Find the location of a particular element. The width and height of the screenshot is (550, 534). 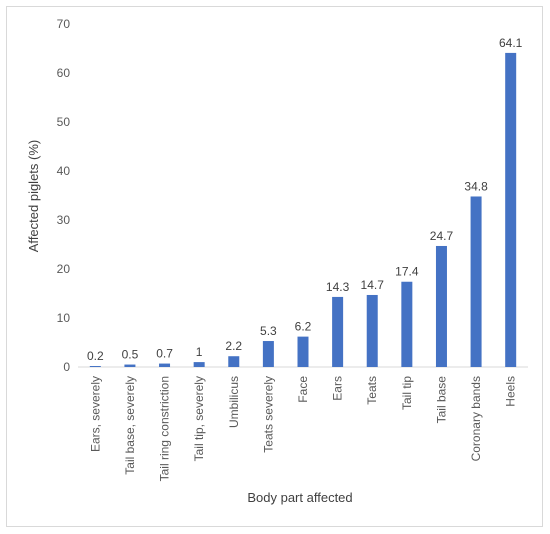

data-label: 14.7 is located at coordinates (373, 285).